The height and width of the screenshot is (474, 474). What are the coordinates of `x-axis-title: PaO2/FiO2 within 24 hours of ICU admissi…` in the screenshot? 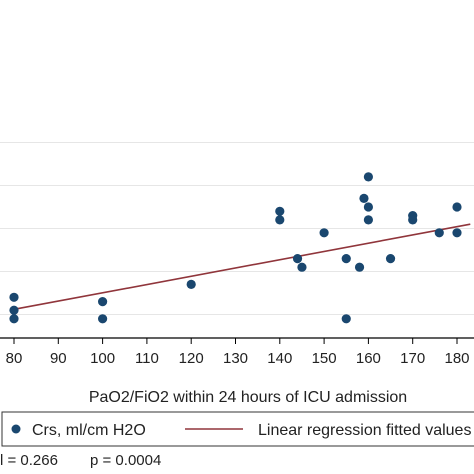 It's located at (248, 397).